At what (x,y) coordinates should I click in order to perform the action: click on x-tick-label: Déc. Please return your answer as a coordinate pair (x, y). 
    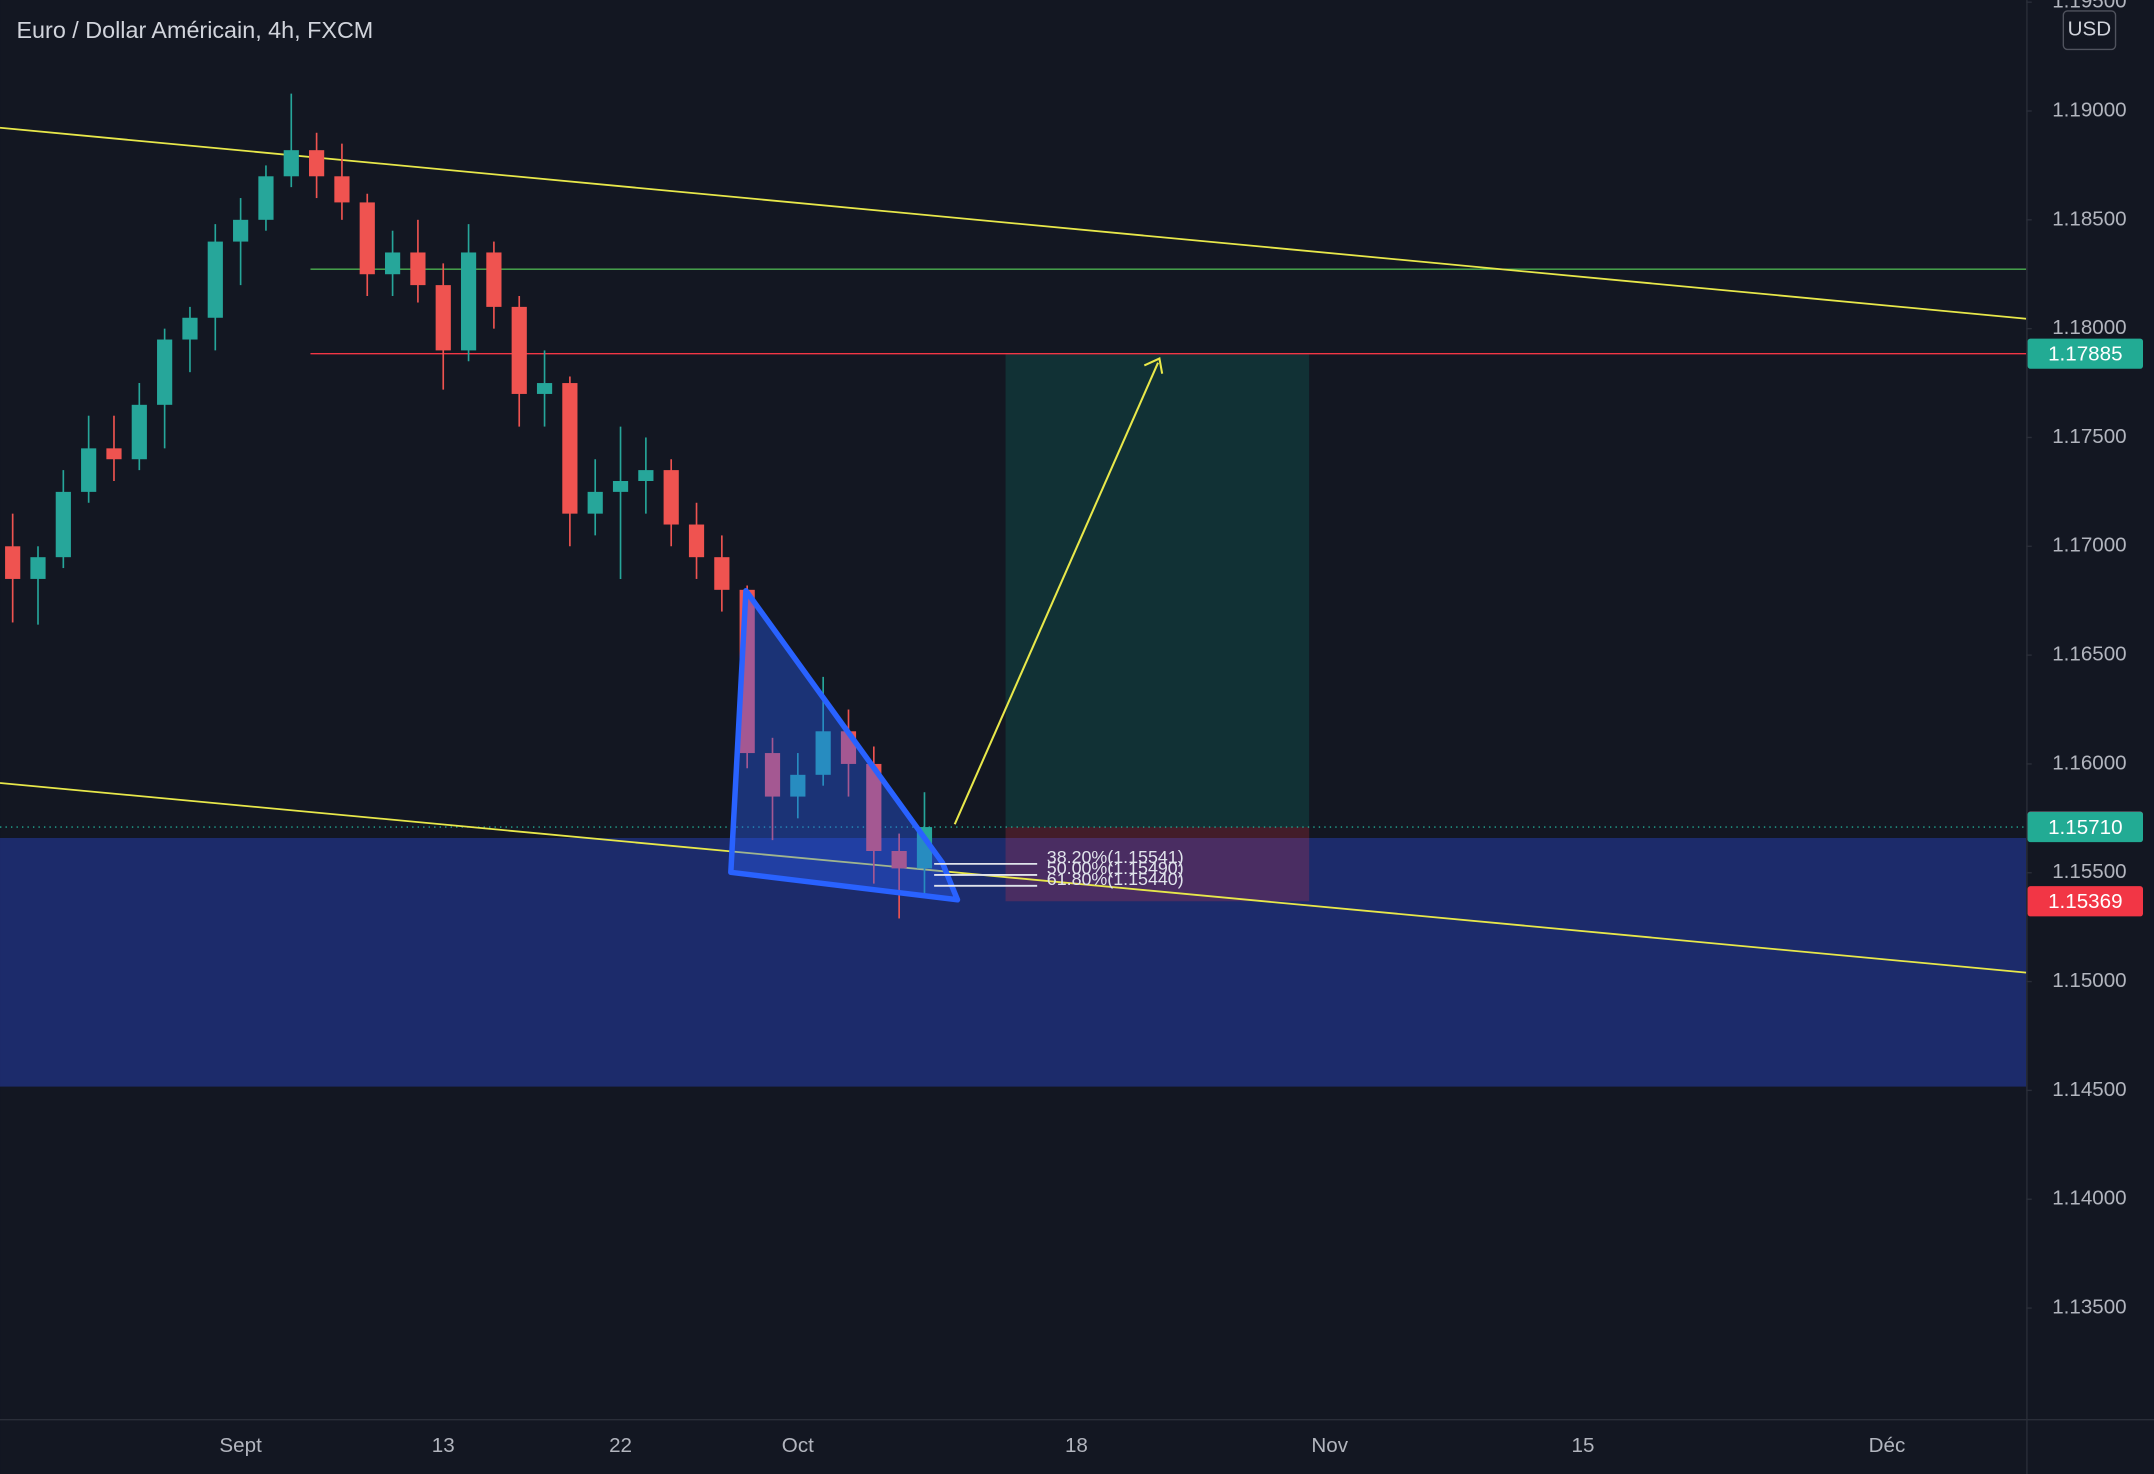
    Looking at the image, I should click on (1887, 1445).